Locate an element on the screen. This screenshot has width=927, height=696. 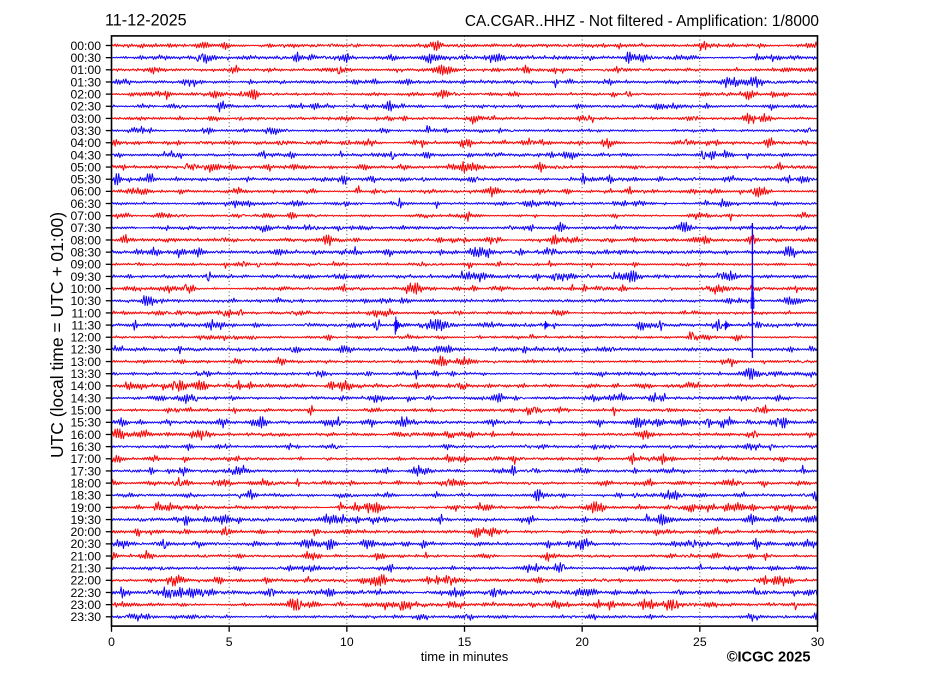
svg-text: 20:00 is located at coordinates (86, 532).